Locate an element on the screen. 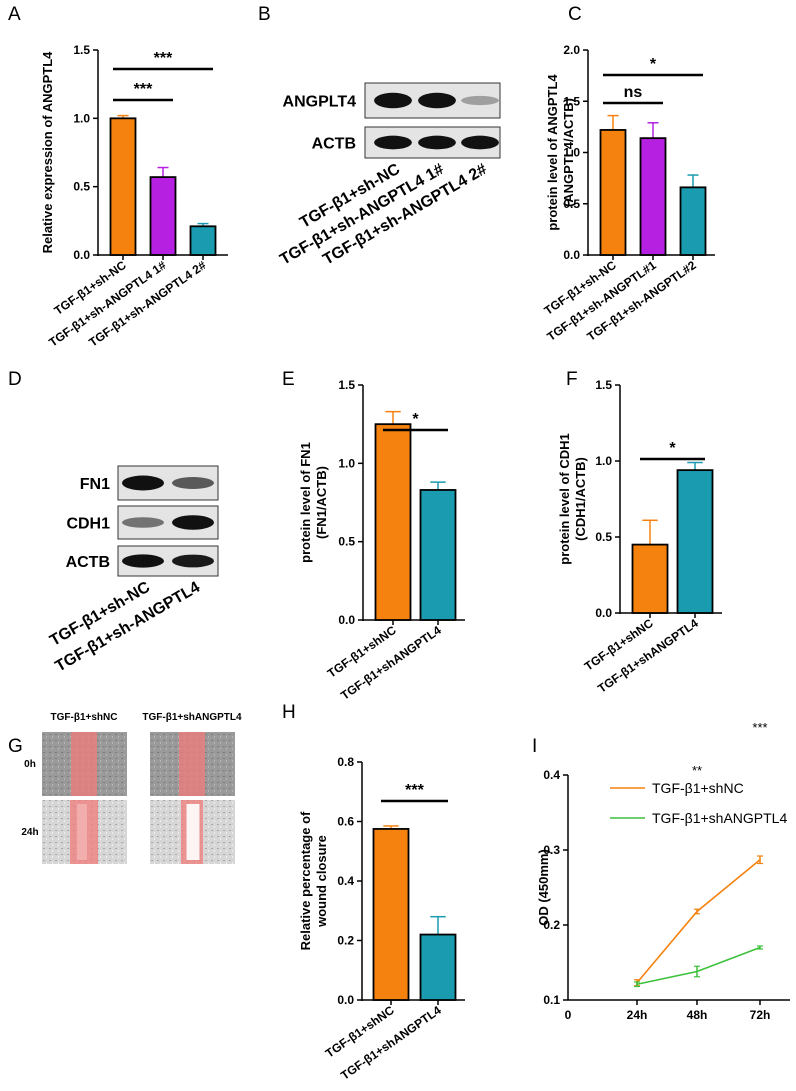 This screenshot has width=796, height=1091. significance-label: ** is located at coordinates (697, 770).